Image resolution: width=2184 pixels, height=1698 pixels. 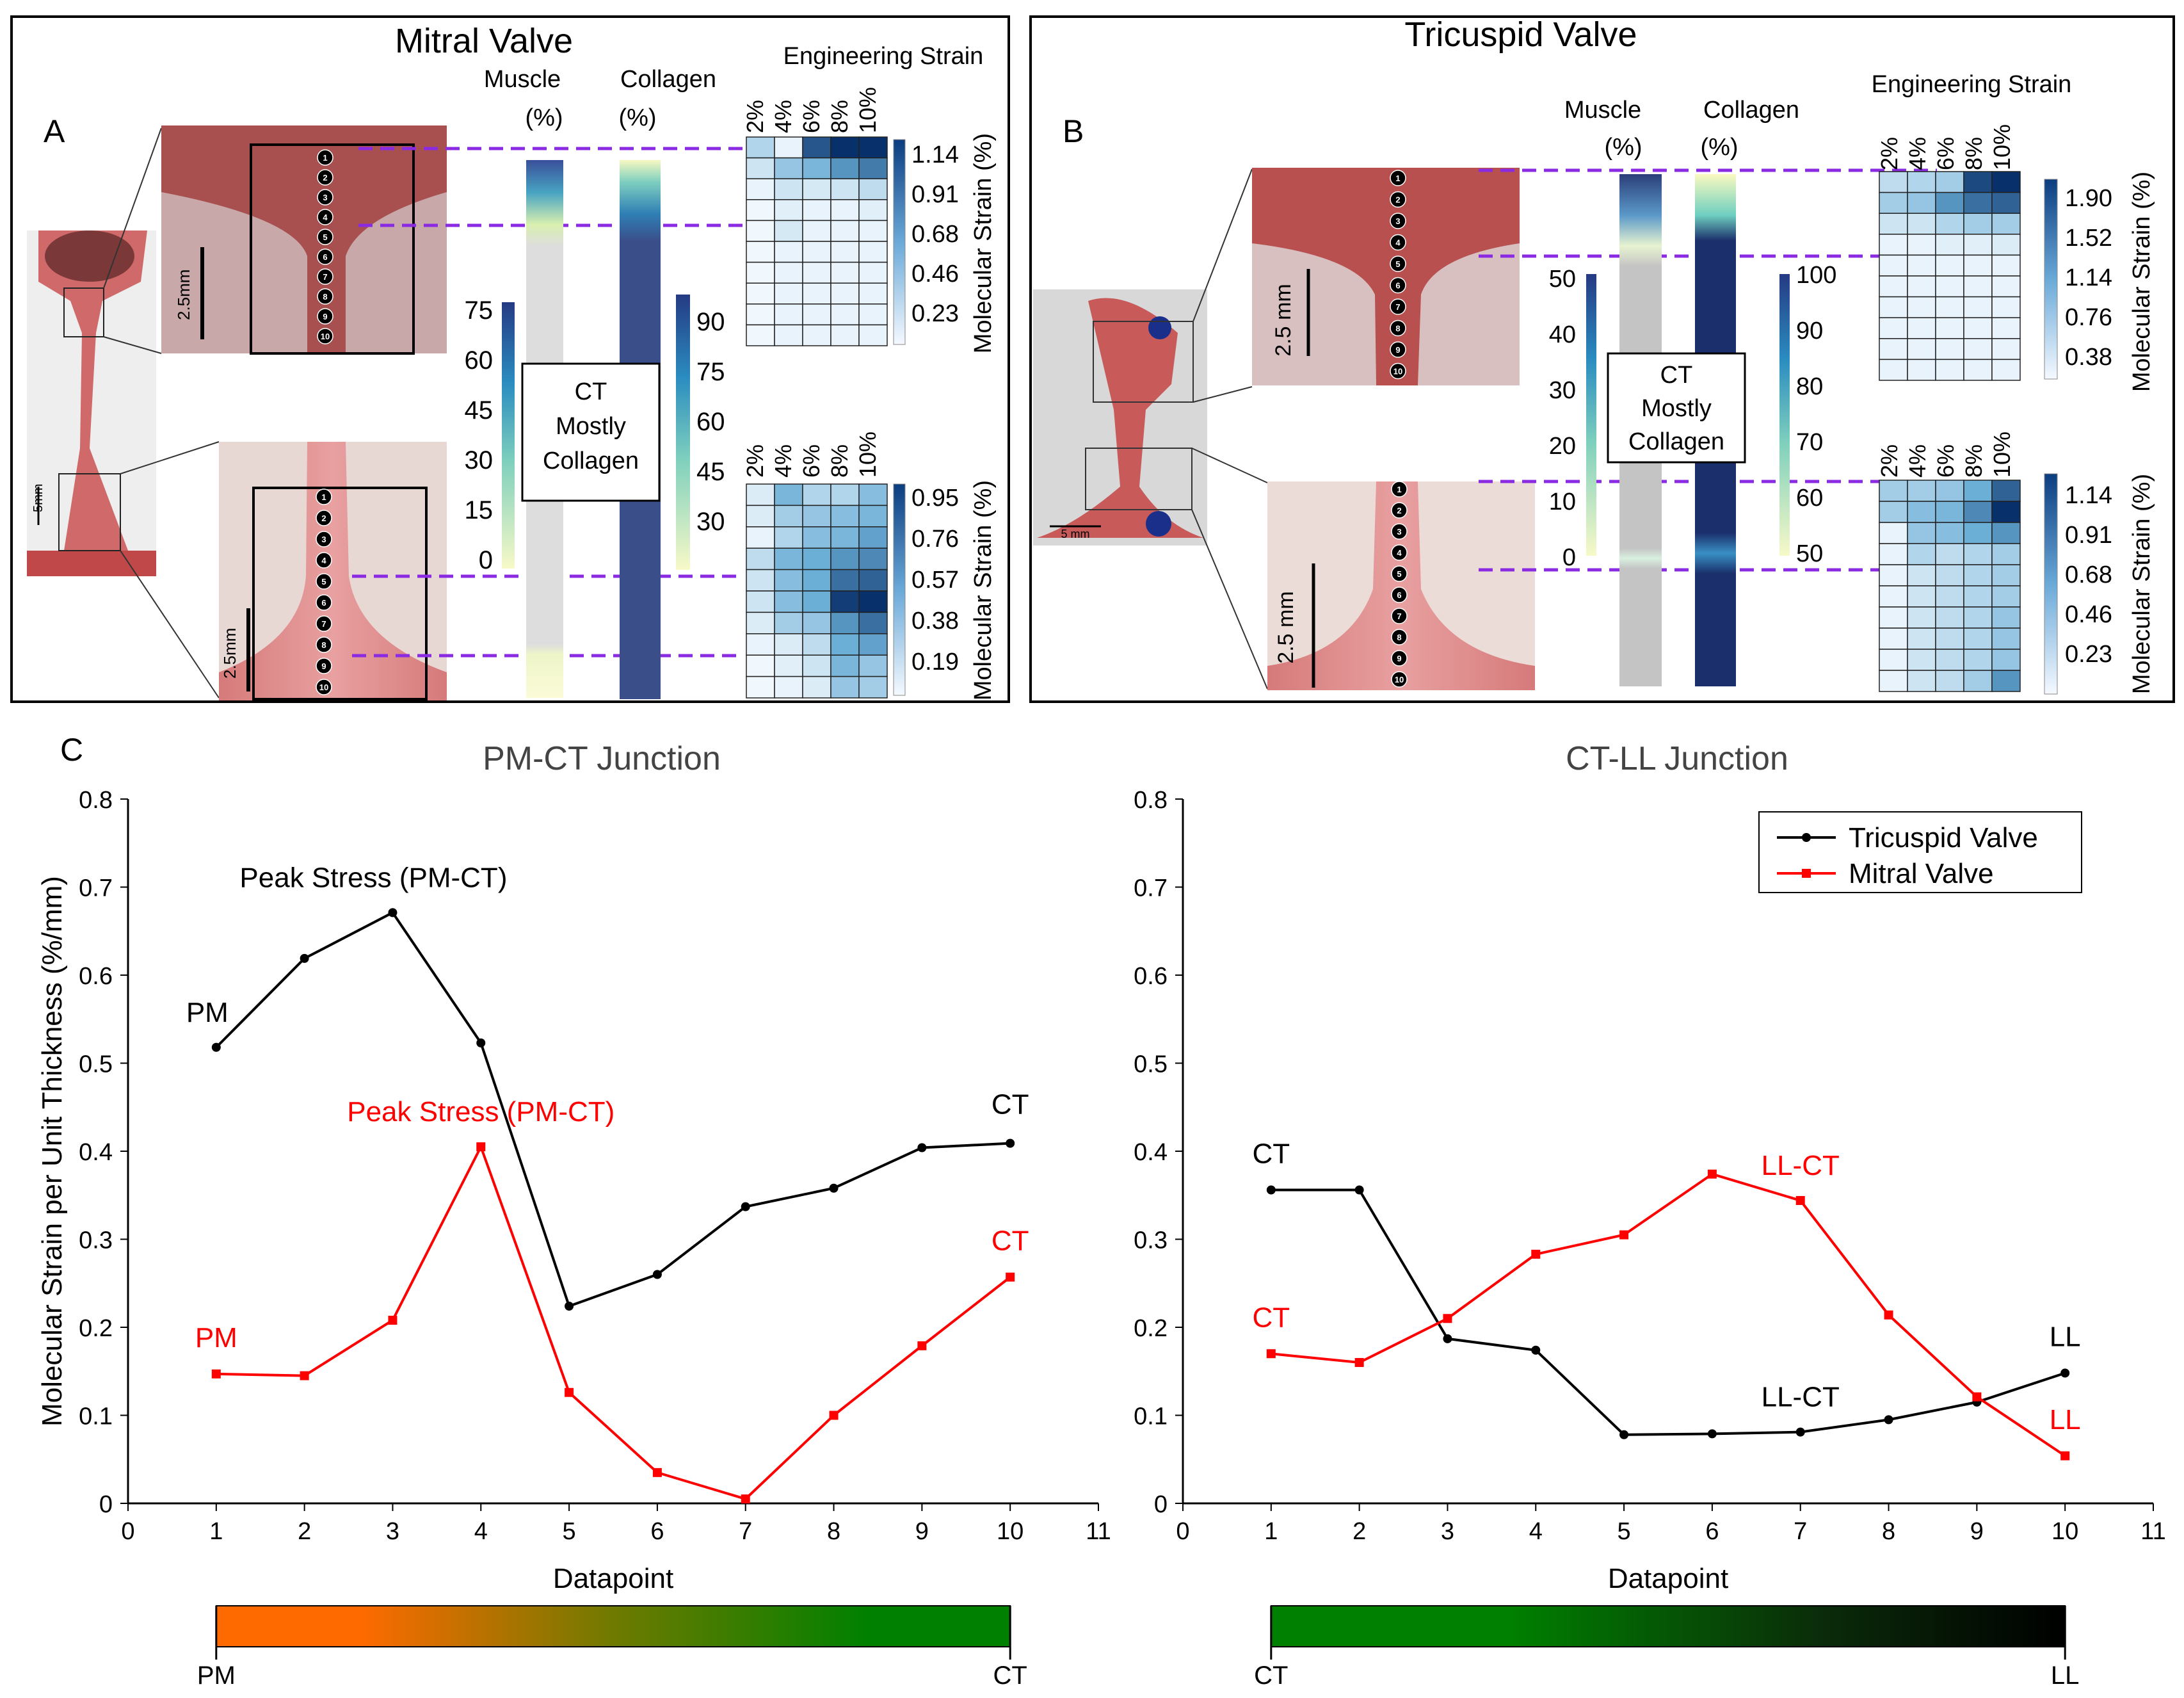 What do you see at coordinates (96, 1064) in the screenshot?
I see `y-tick-label: 0.5` at bounding box center [96, 1064].